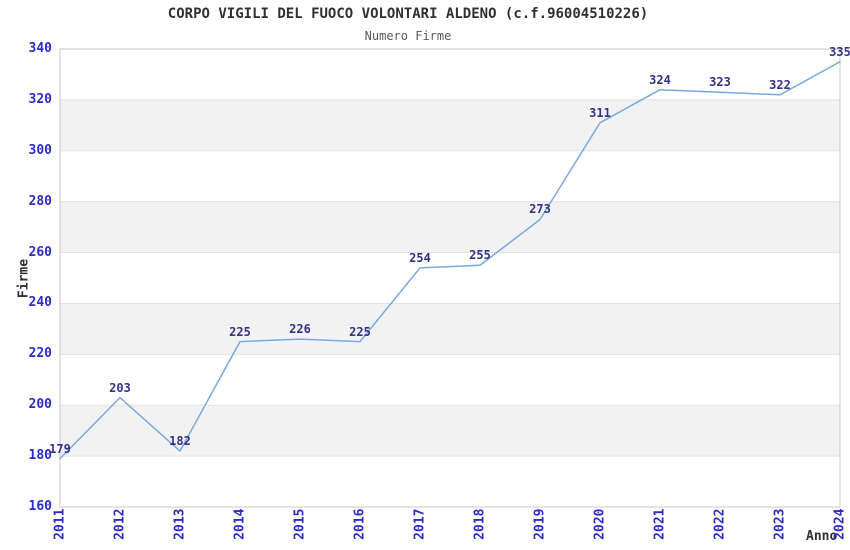 Image resolution: width=850 pixels, height=550 pixels. I want to click on chart-subtitle: Numero Firme, so click(408, 36).